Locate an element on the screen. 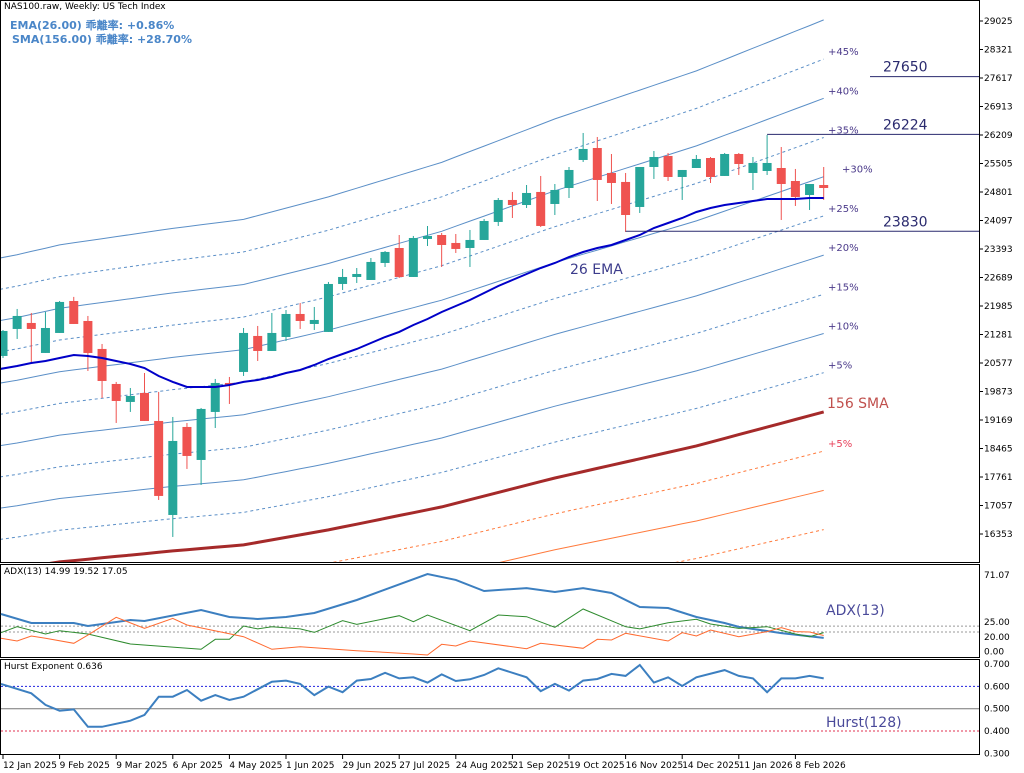  adx-legend: ADX(13) 14.99 19.52 17.05 is located at coordinates (66, 572).